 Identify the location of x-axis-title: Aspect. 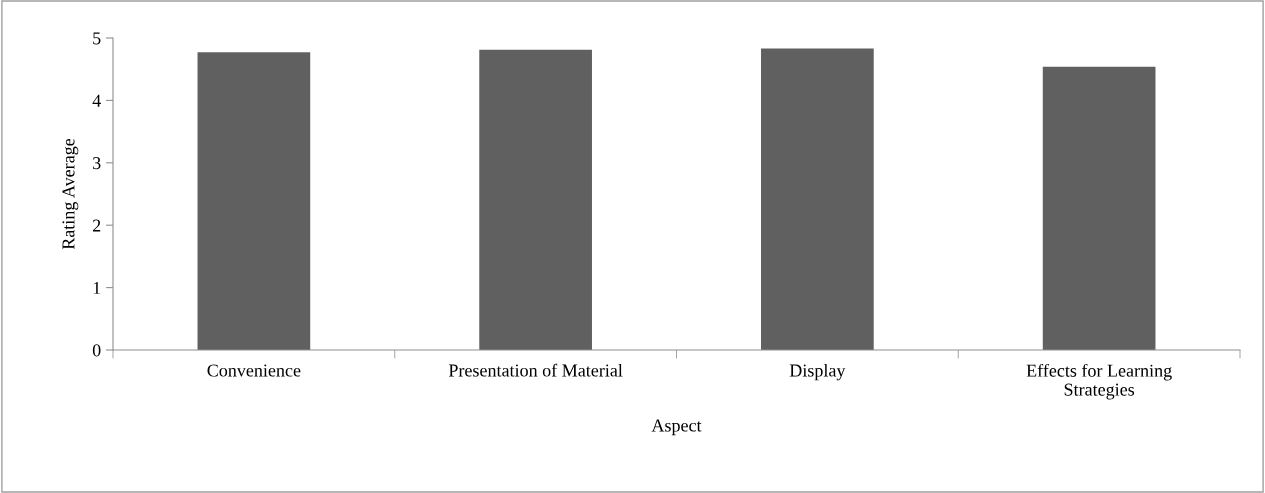
(676, 427).